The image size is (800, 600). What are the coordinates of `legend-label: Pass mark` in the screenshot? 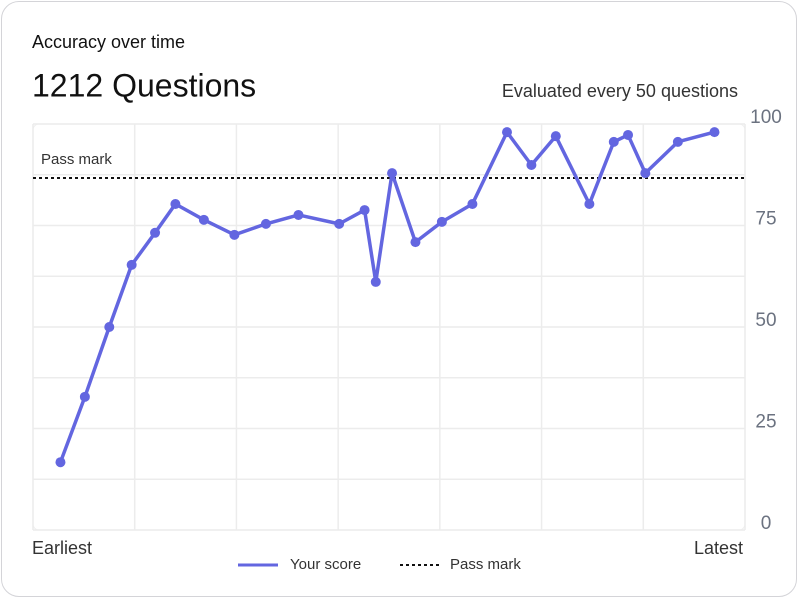 It's located at (485, 564).